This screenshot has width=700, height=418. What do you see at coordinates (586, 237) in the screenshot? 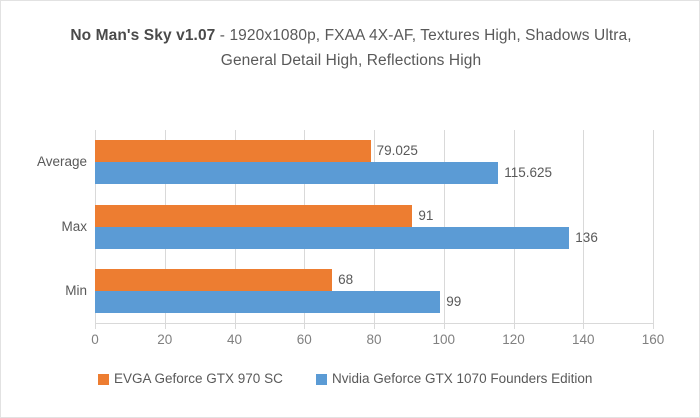
I see `bar-value-label: 136` at bounding box center [586, 237].